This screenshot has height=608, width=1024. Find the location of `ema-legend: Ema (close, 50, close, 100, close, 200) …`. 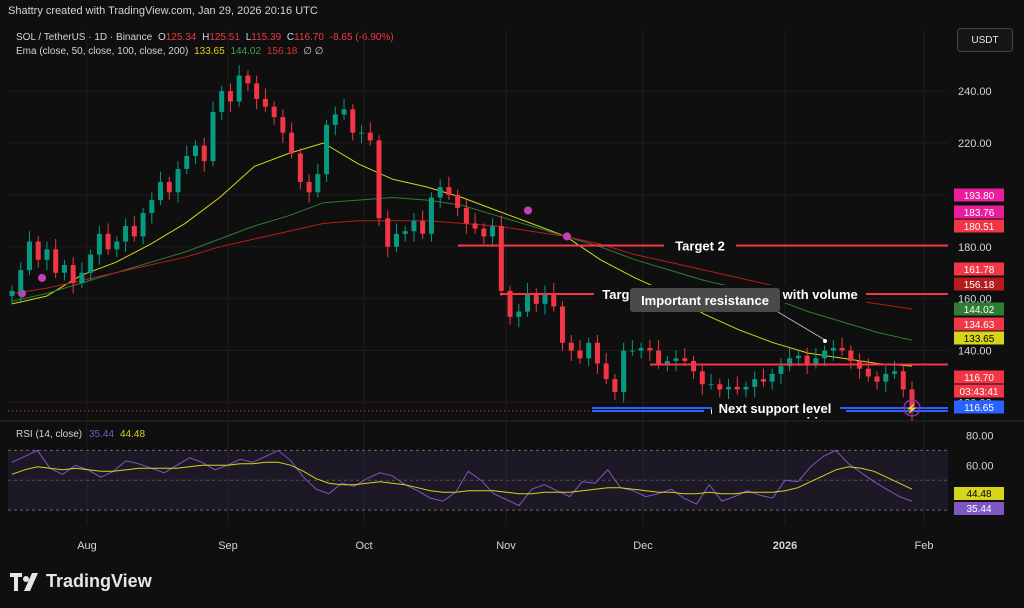

ema-legend: Ema (close, 50, close, 100, close, 200) … is located at coordinates (169, 51).